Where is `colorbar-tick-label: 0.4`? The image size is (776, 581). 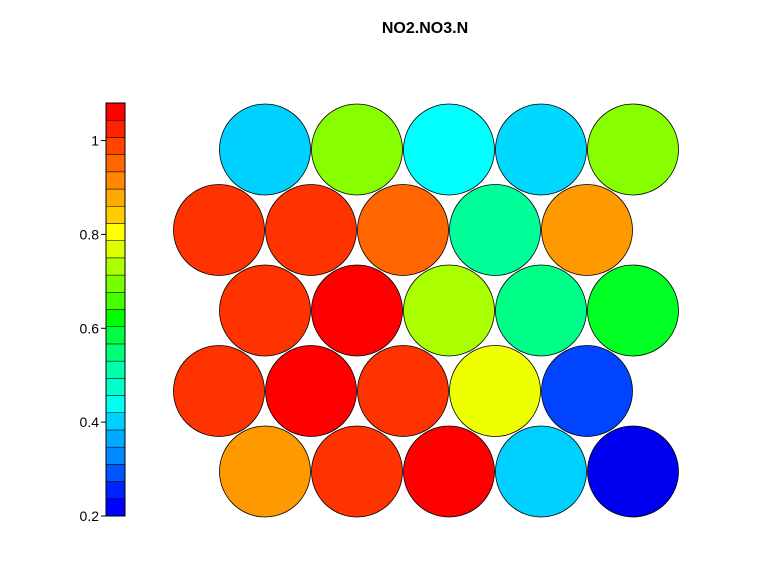
colorbar-tick-label: 0.4 is located at coordinates (90, 422).